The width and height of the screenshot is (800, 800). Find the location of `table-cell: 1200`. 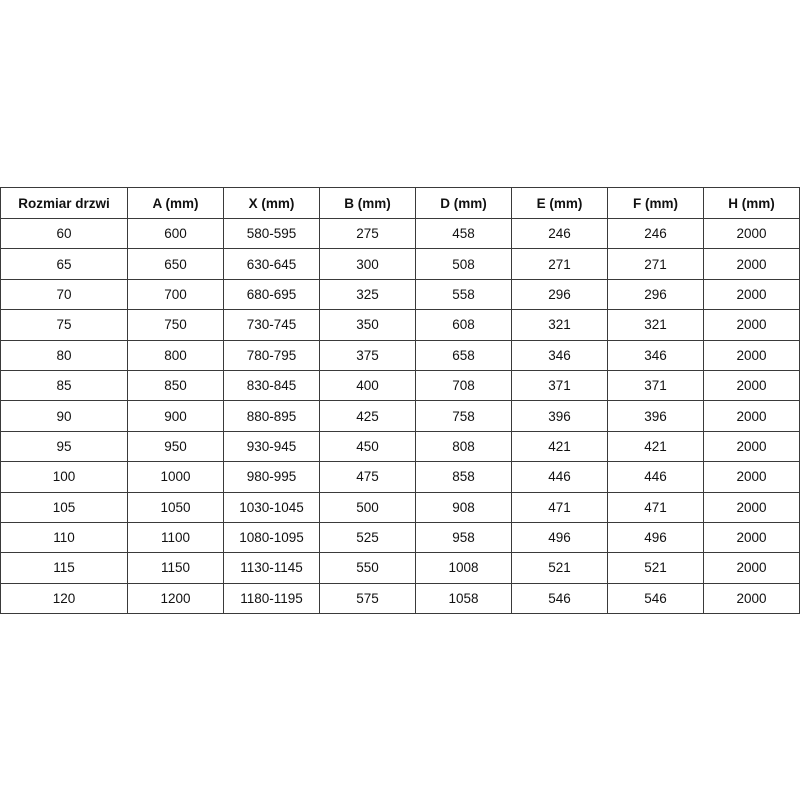

table-cell: 1200 is located at coordinates (175, 598).